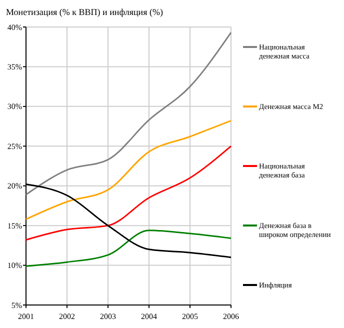  Describe the element at coordinates (14, 146) in the screenshot. I see `y-tick-label: 25%` at that location.